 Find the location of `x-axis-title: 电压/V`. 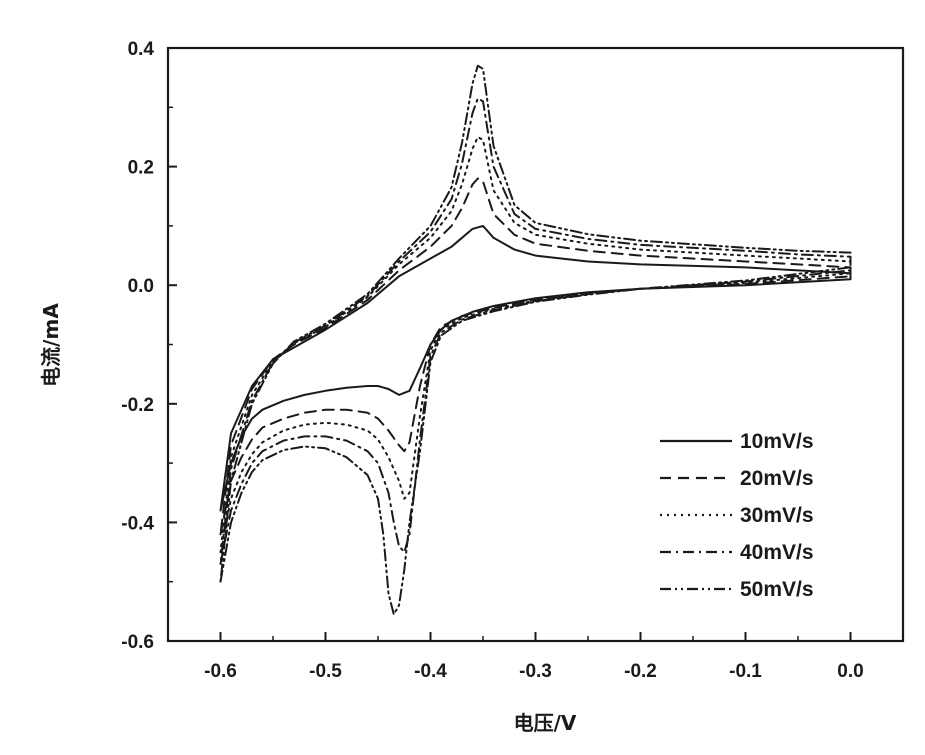

x-axis-title: 电压/V is located at coordinates (545, 723).